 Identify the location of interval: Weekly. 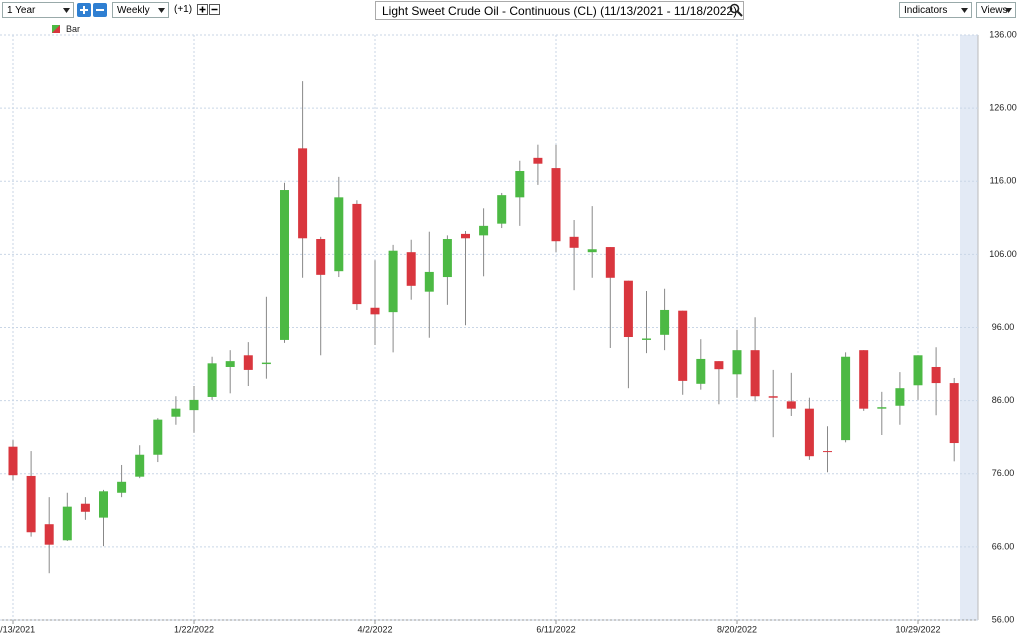
(133, 10).